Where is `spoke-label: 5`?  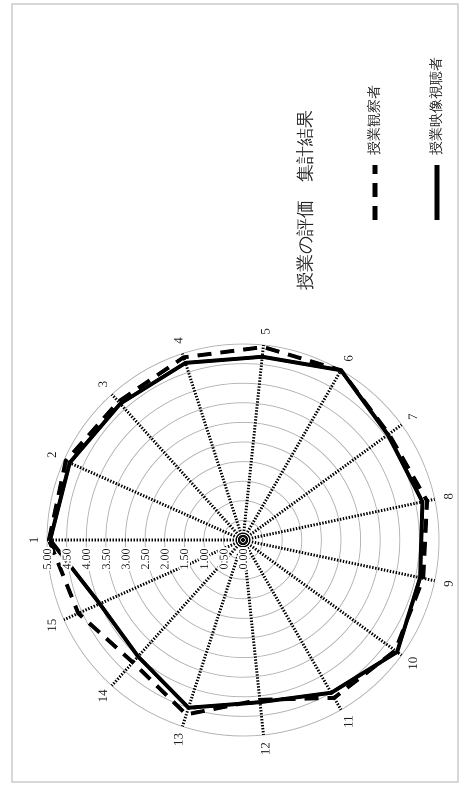
spoke-label: 5 is located at coordinates (264, 331).